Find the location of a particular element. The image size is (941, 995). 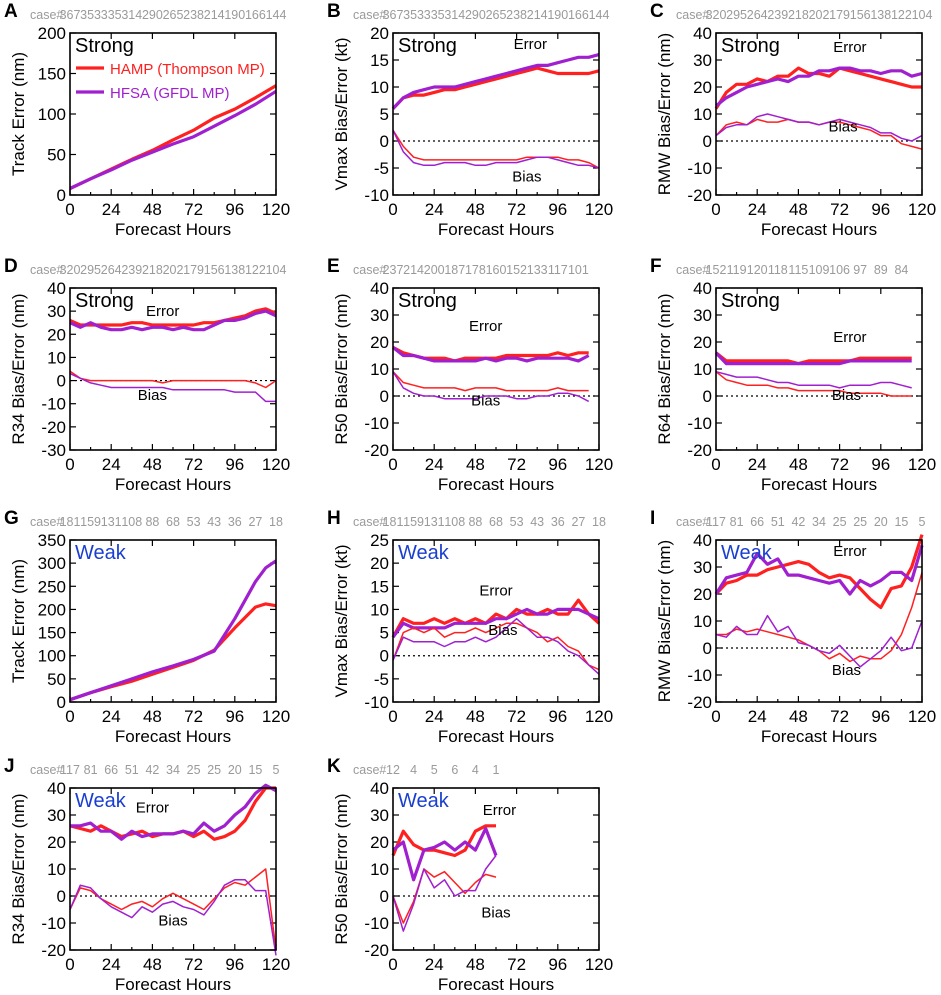

y-tick-label: 40 is located at coordinates (702, 540).